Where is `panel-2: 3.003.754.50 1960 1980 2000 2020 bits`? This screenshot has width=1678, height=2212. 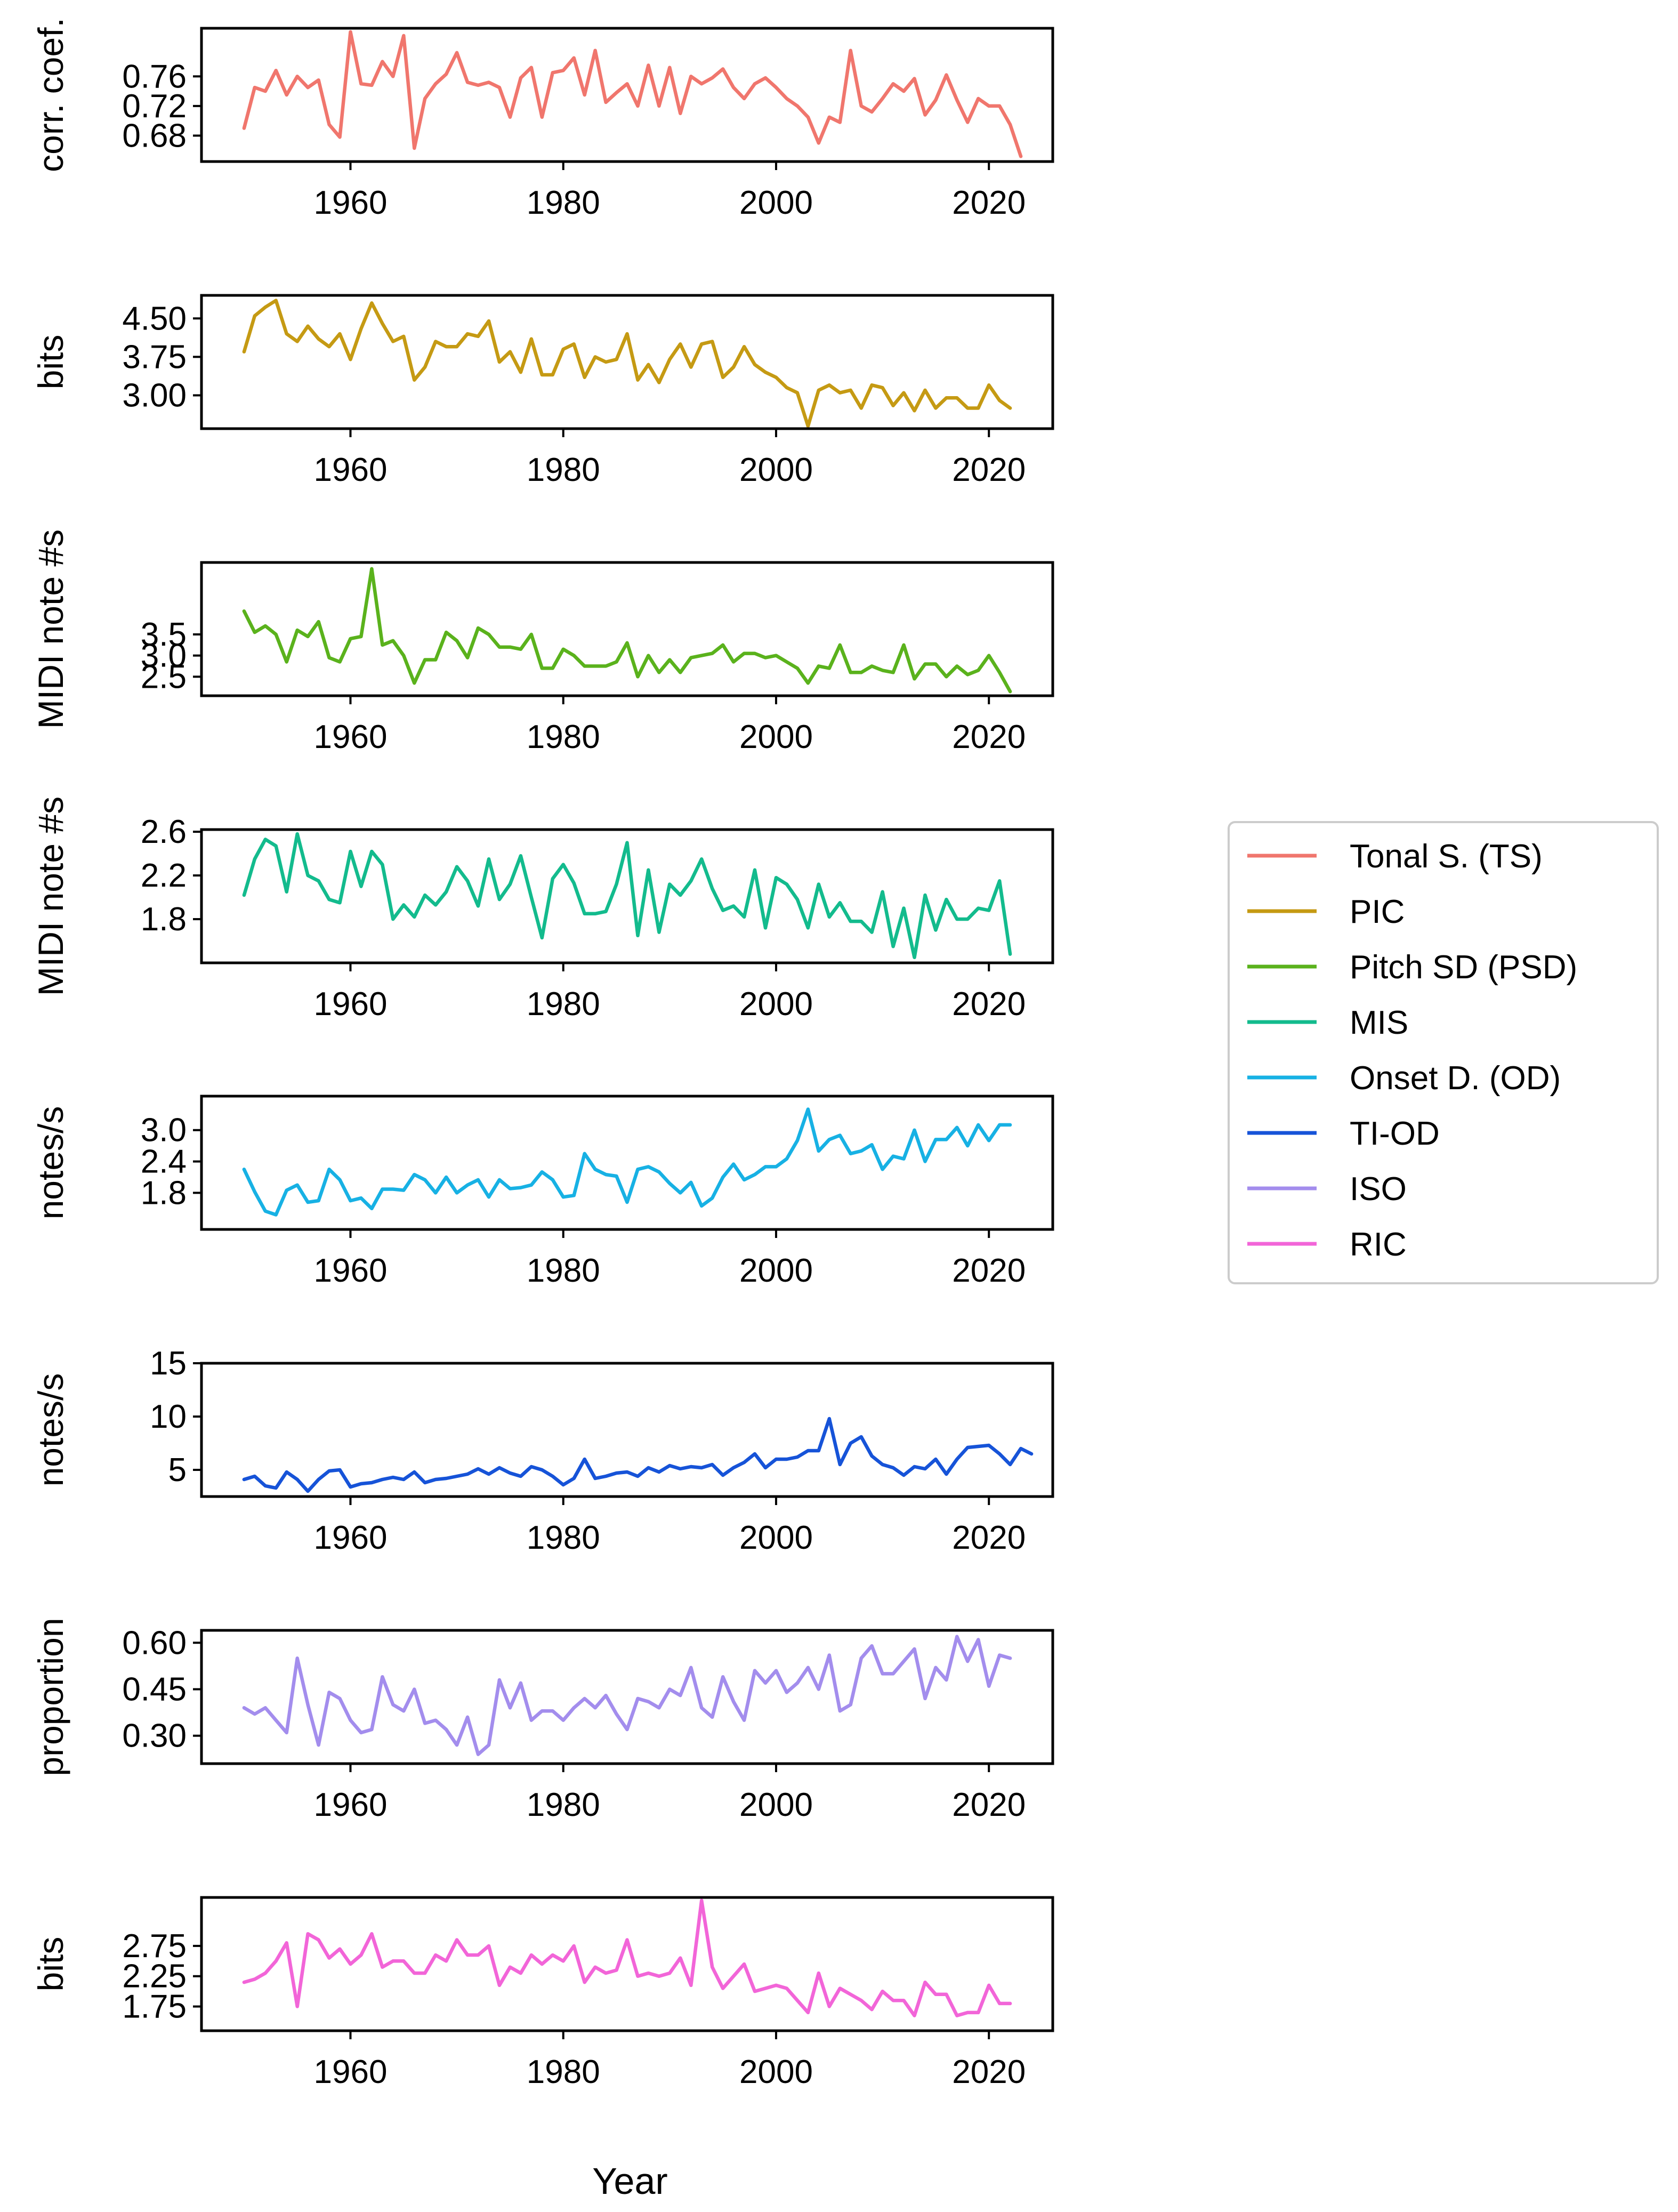
panel-2: 3.003.754.50 1960 1980 2000 2020 bits is located at coordinates (542, 391).